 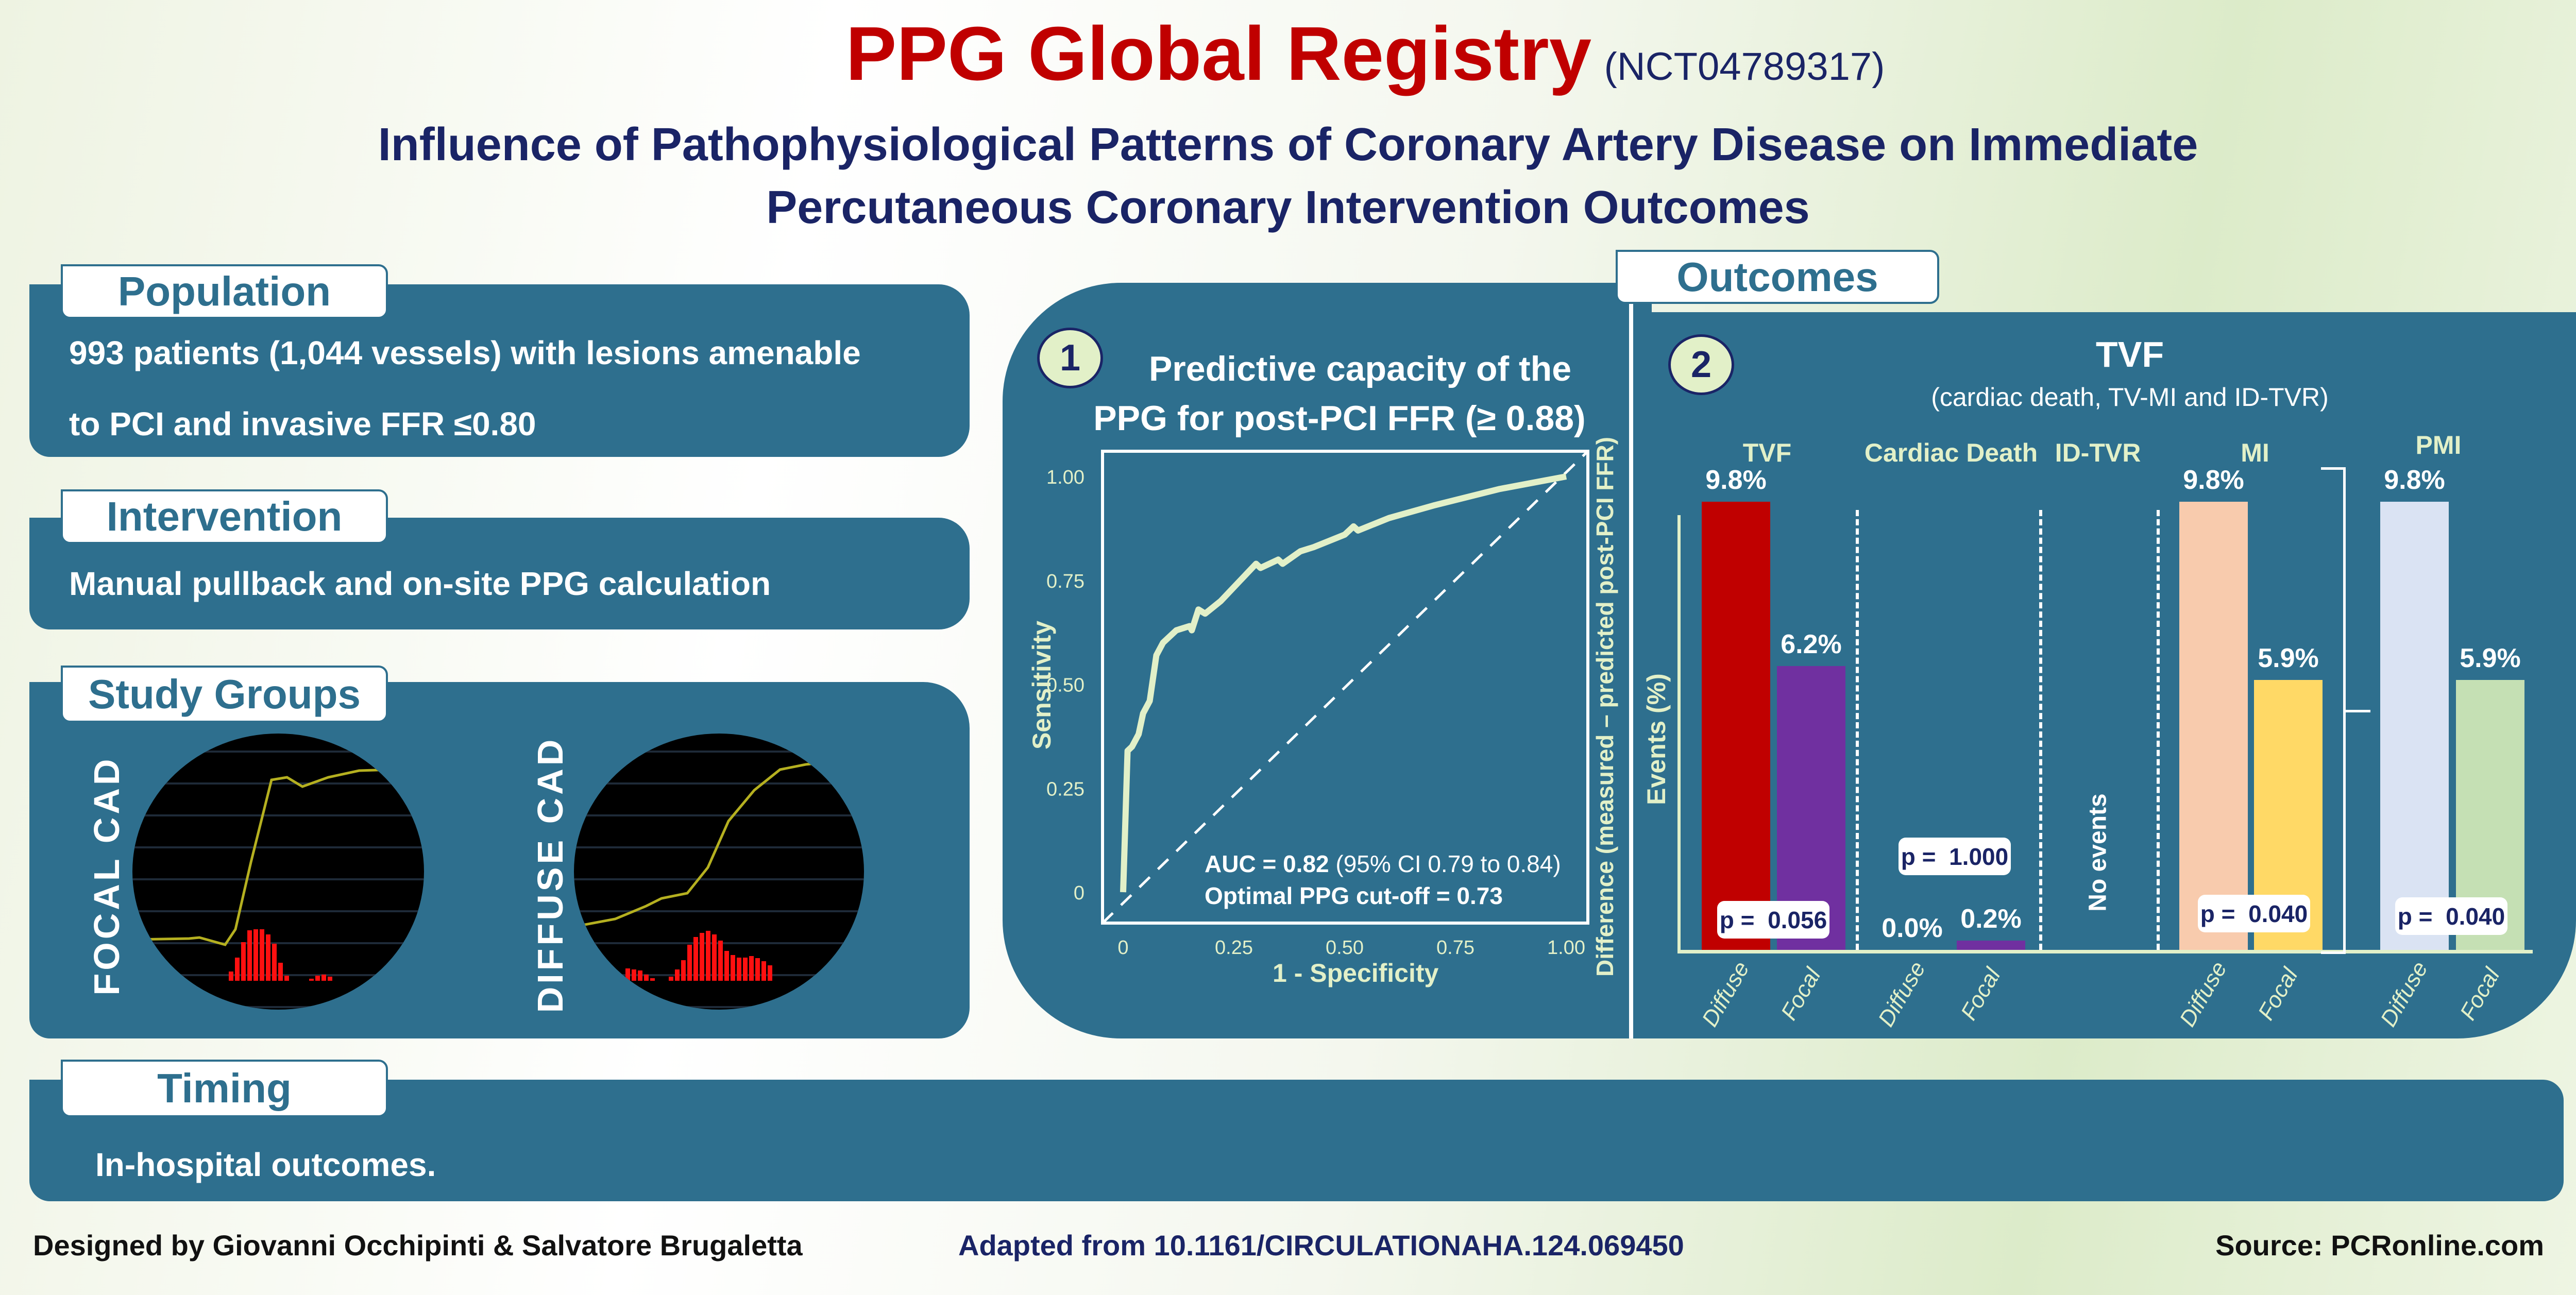 I want to click on auc-annotation: AUC = 0.82 (95% CI 0.79 to 0.84), so click(x=1383, y=864).